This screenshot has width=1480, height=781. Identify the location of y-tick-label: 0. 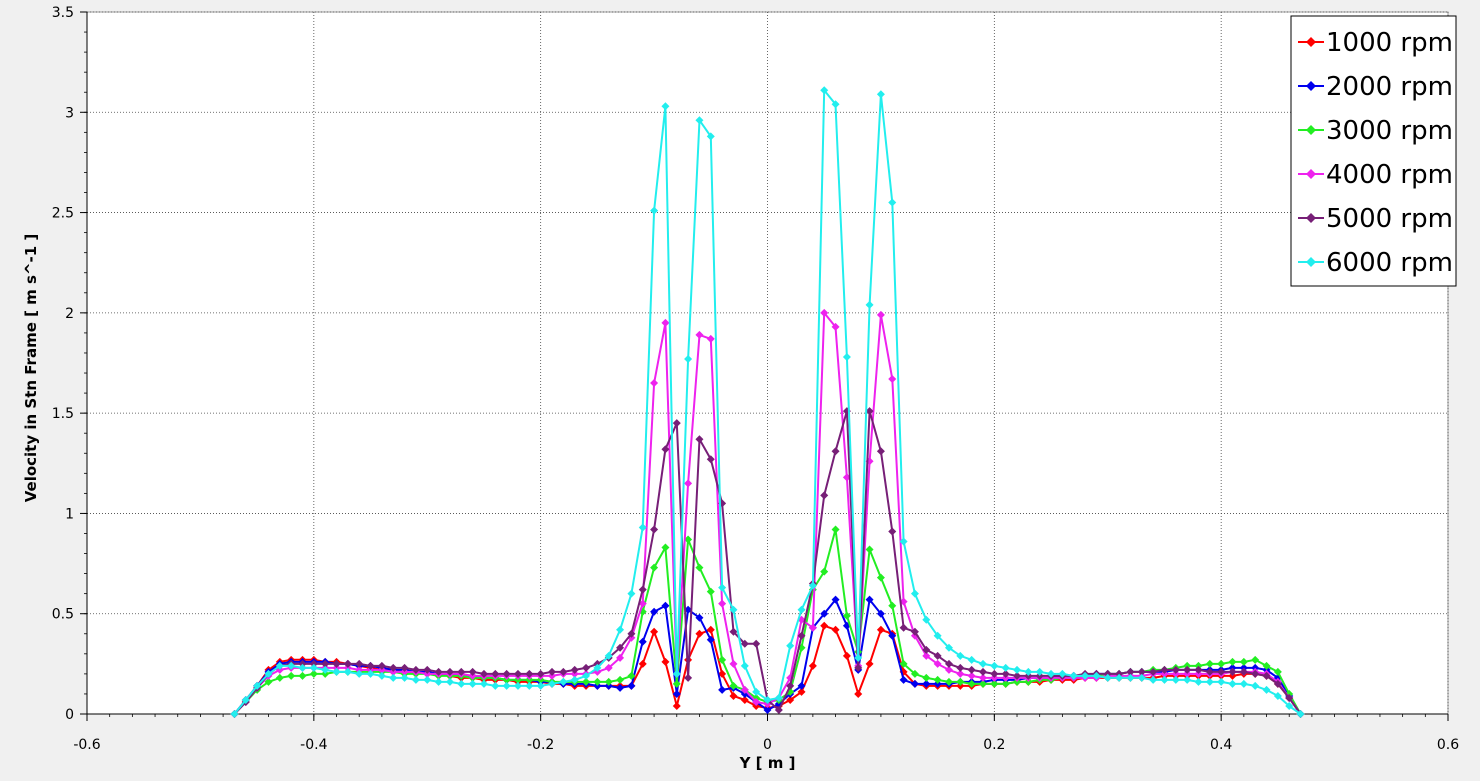
(69, 715).